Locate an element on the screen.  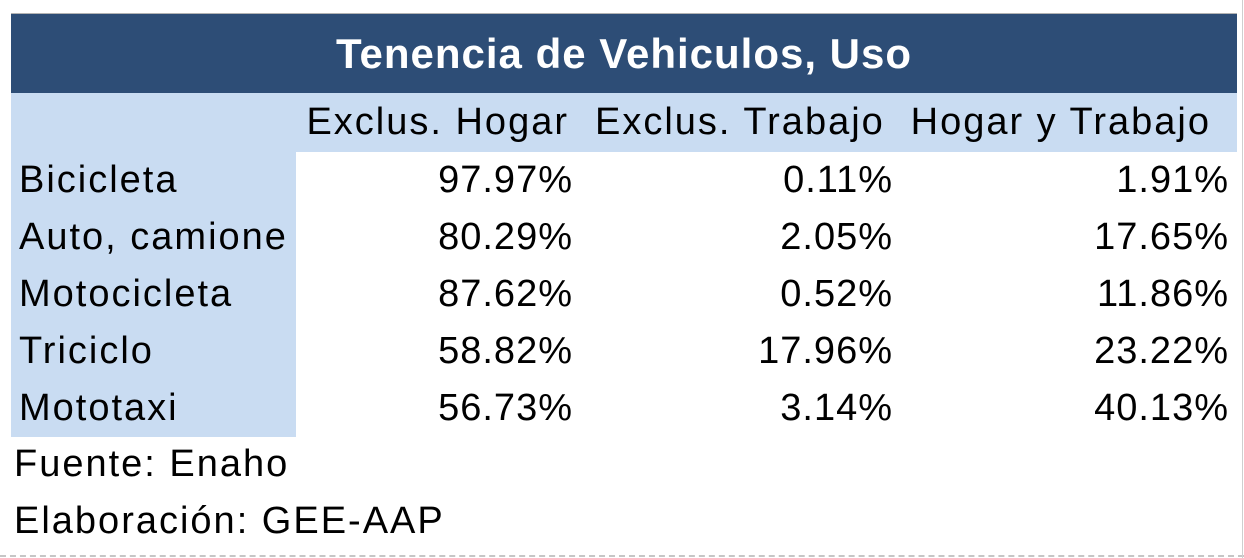
row-label: Motocicleta is located at coordinates (153, 294).